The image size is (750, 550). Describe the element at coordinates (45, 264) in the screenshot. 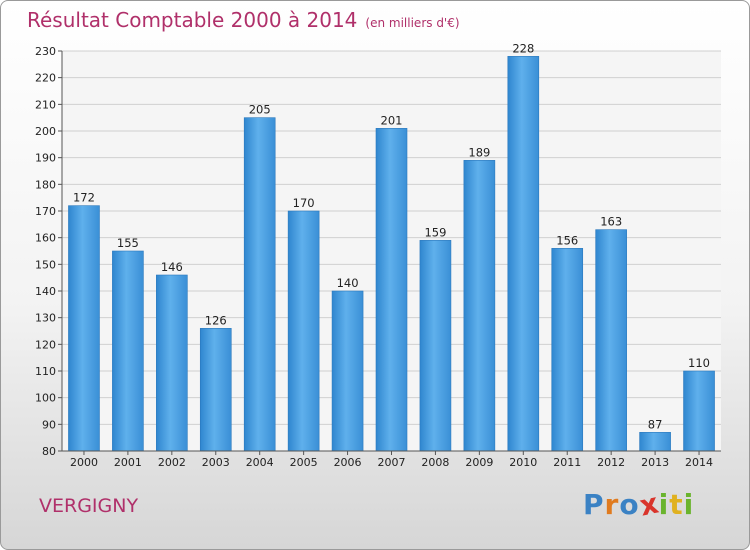

I see `y-tick-label: 150` at that location.